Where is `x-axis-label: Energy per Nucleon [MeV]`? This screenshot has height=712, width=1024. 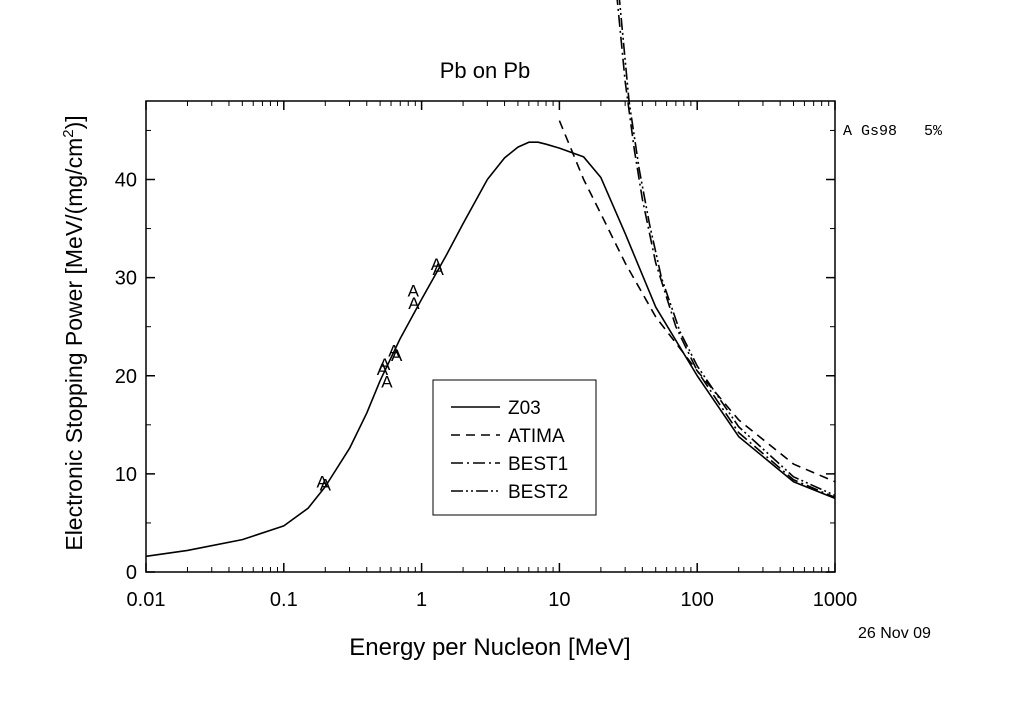 x-axis-label: Energy per Nucleon [MeV] is located at coordinates (489, 647).